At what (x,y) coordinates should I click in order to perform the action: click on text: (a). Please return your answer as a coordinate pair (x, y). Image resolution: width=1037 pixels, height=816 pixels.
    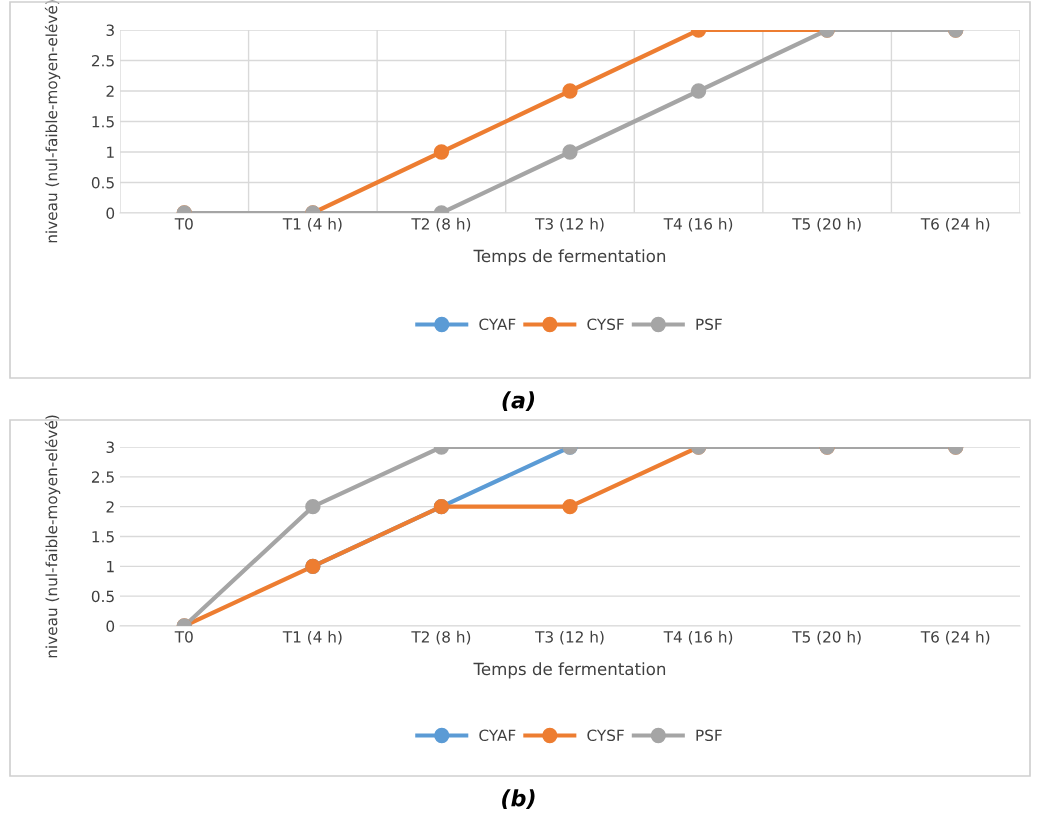
    Looking at the image, I should click on (518, 401).